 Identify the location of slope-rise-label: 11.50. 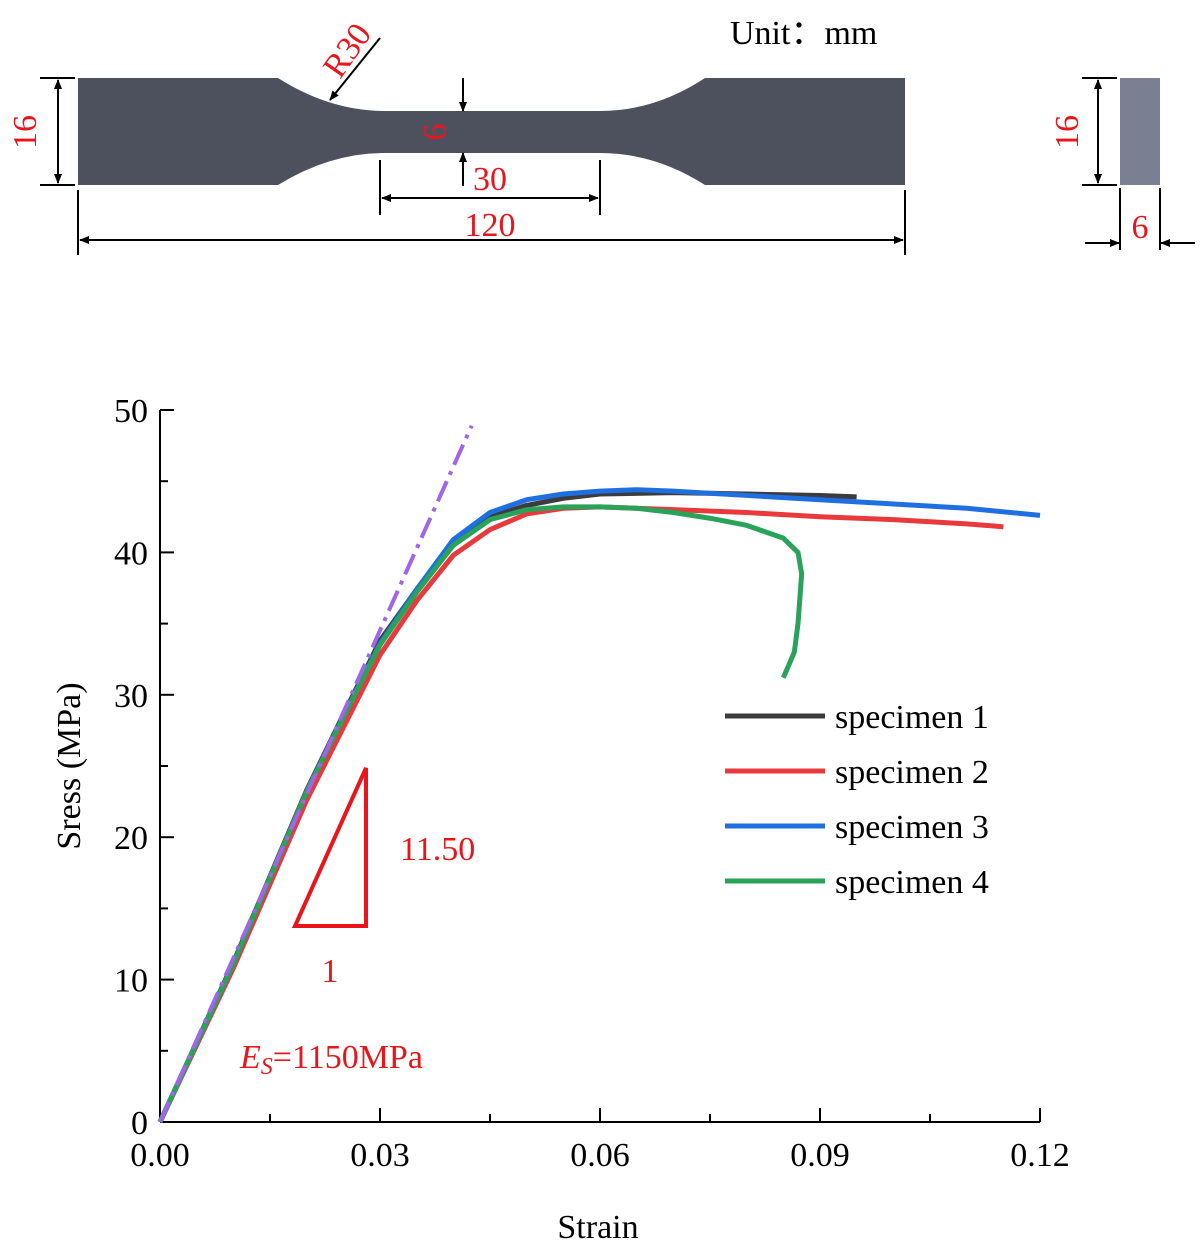
(437, 849).